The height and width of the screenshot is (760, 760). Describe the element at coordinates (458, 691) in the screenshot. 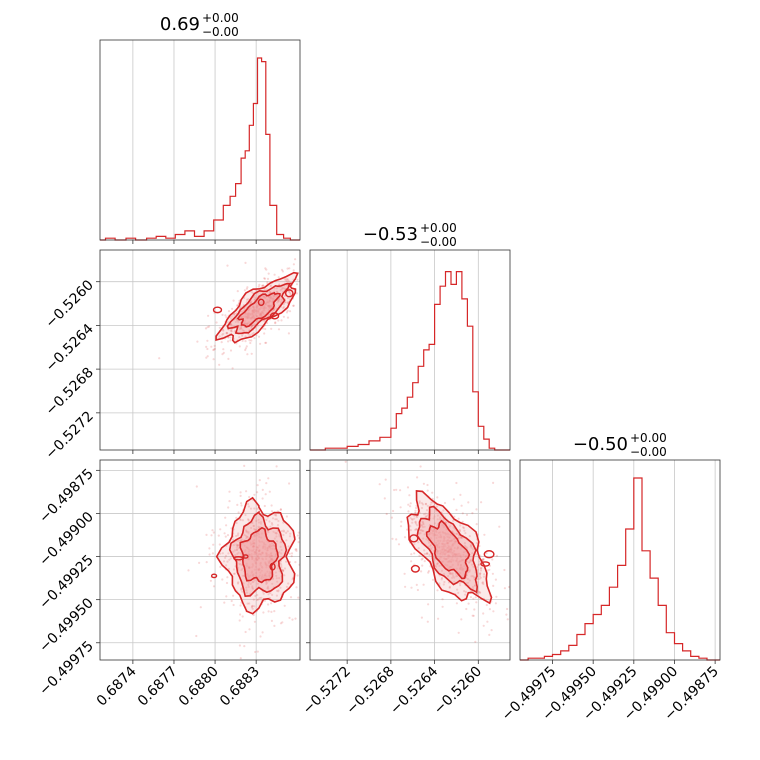

I see `x-tick-label: −0.5260` at that location.